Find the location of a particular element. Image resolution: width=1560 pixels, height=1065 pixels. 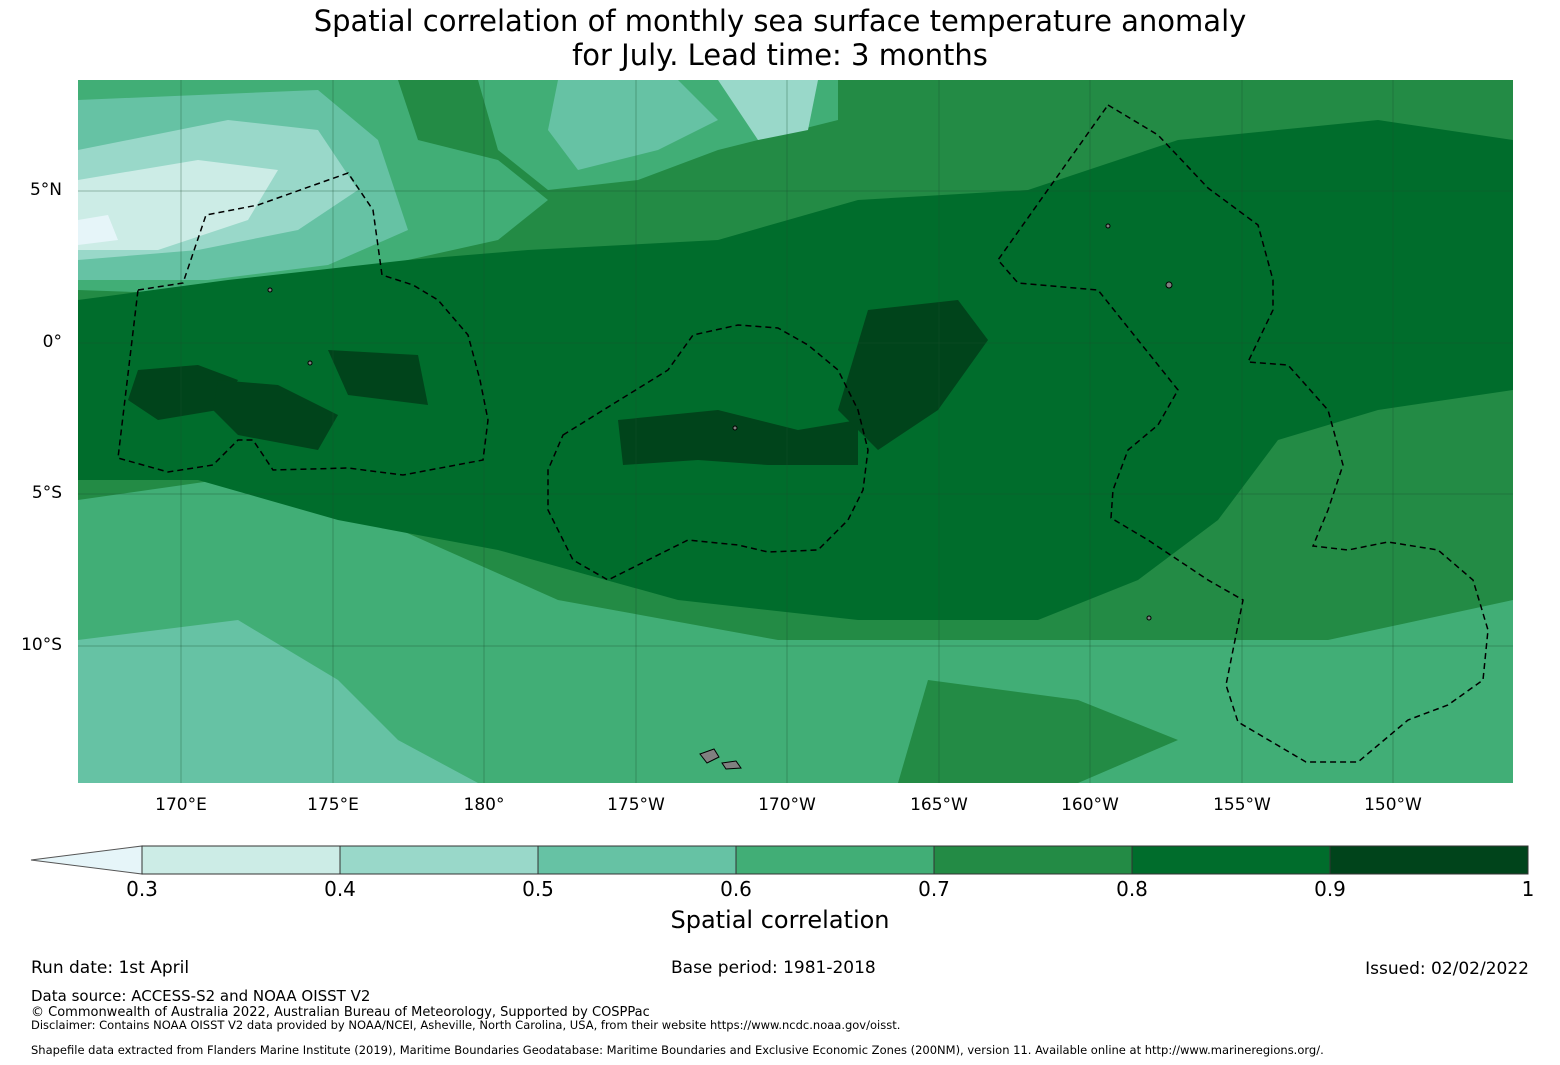

cb-tick-5: 0.8 is located at coordinates (1132, 889).